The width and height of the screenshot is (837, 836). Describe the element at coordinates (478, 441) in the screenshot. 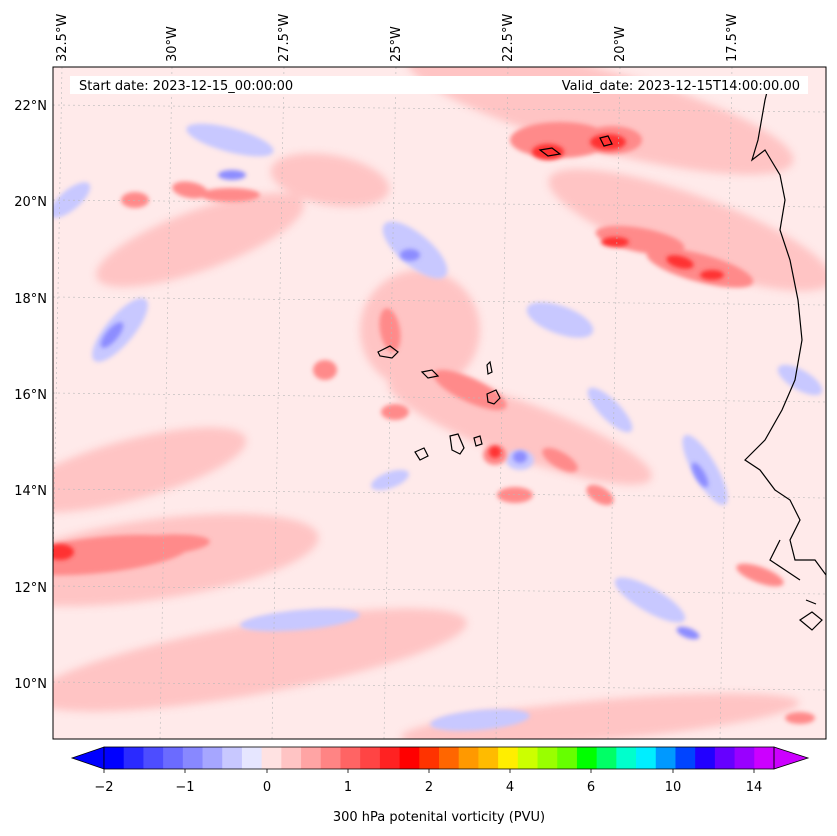

I see `island-maio` at that location.